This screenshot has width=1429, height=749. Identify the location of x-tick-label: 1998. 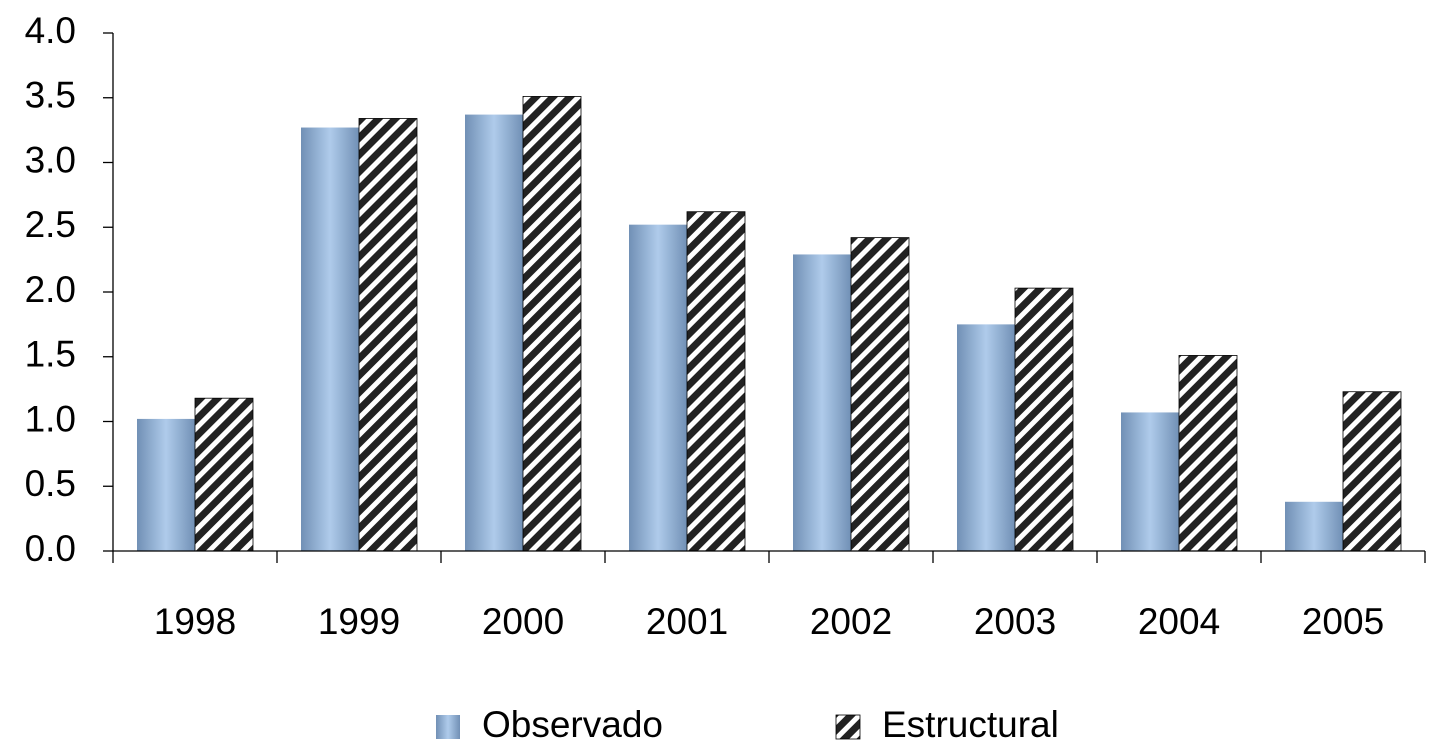
(195, 621).